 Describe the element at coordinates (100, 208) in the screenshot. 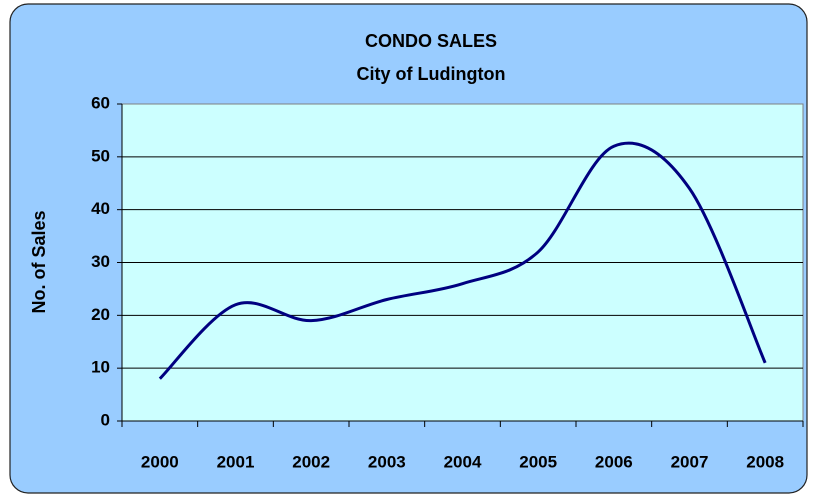

I see `y-tick-label: 40` at that location.